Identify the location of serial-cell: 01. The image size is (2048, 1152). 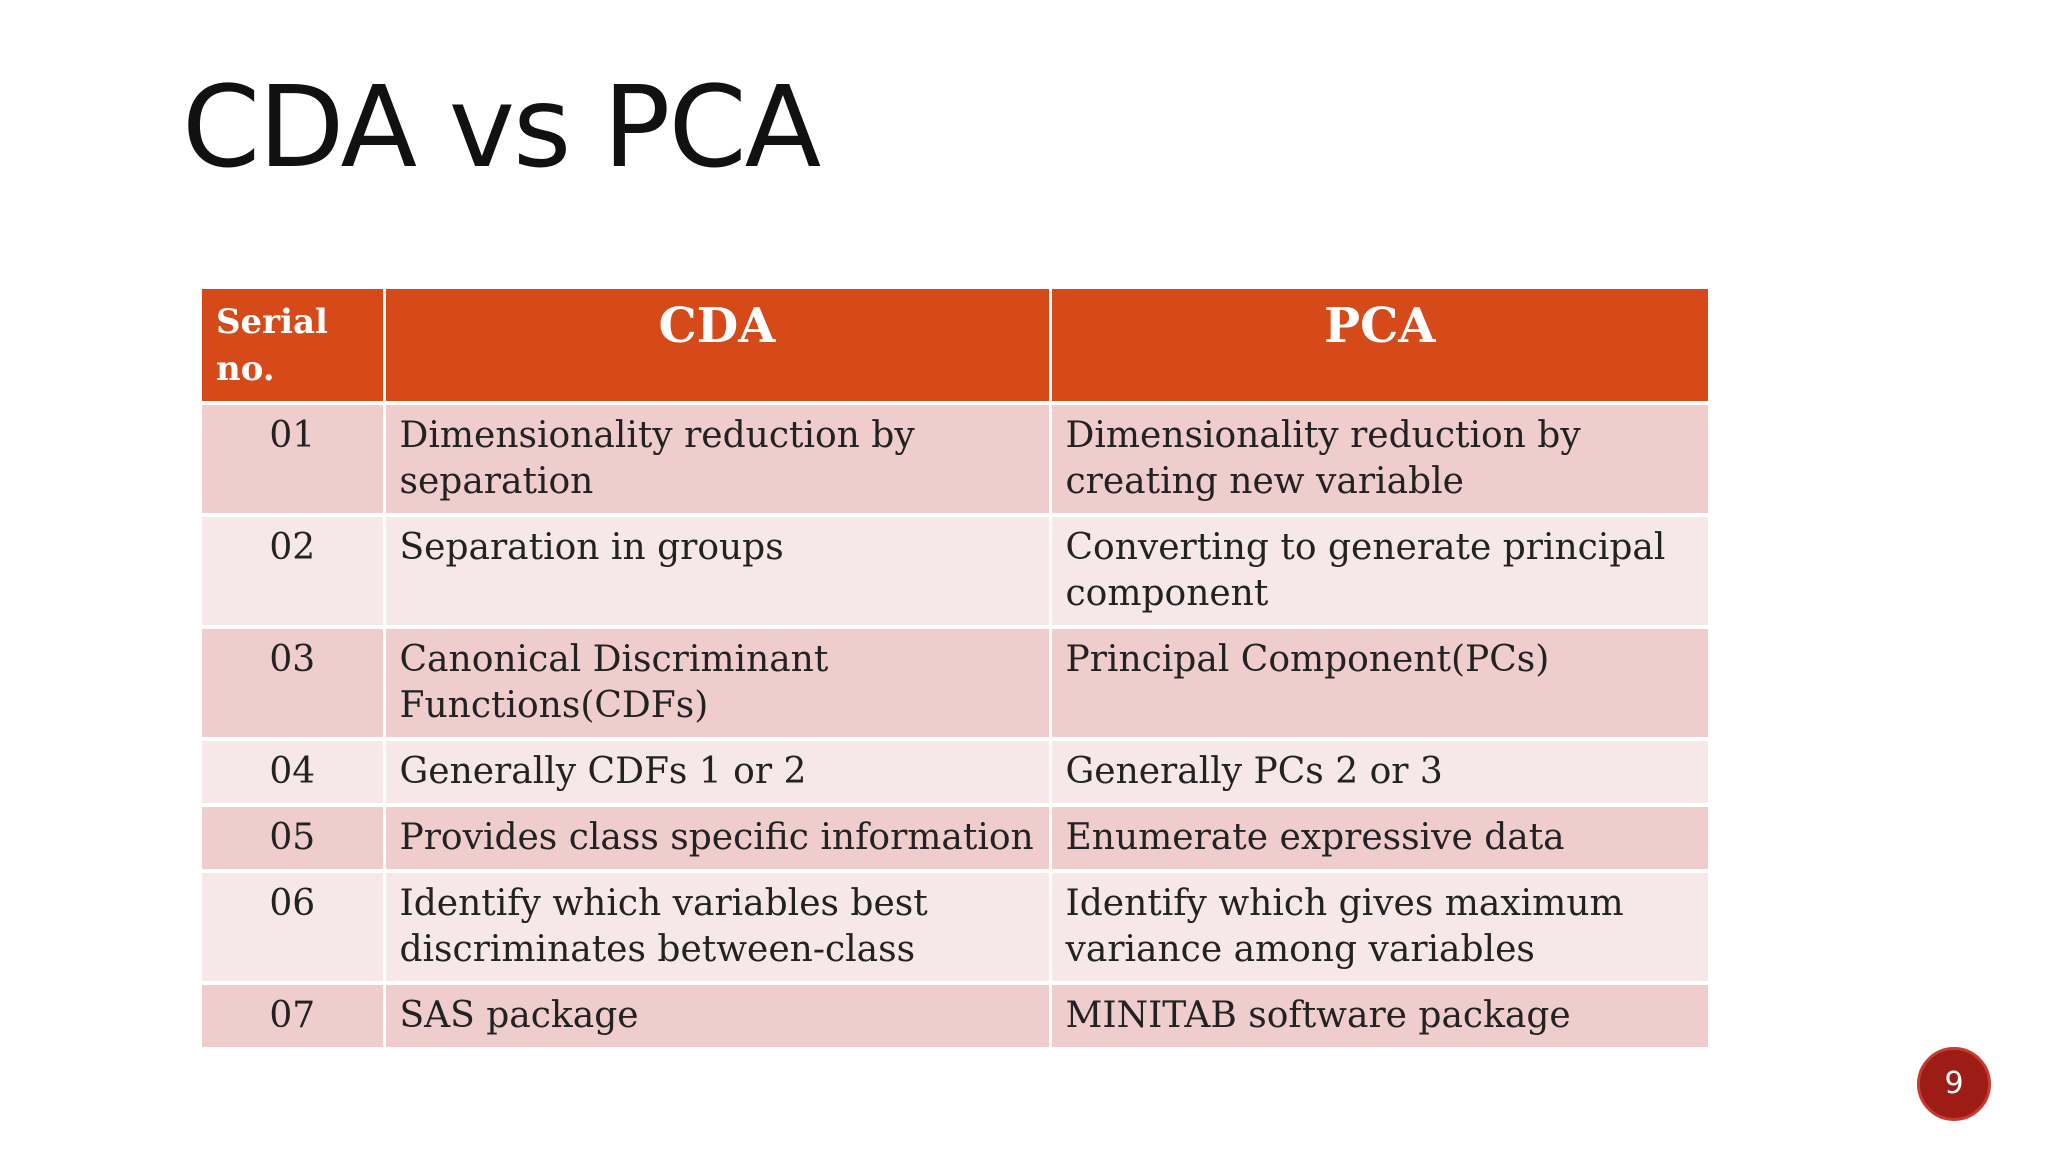
(294, 459).